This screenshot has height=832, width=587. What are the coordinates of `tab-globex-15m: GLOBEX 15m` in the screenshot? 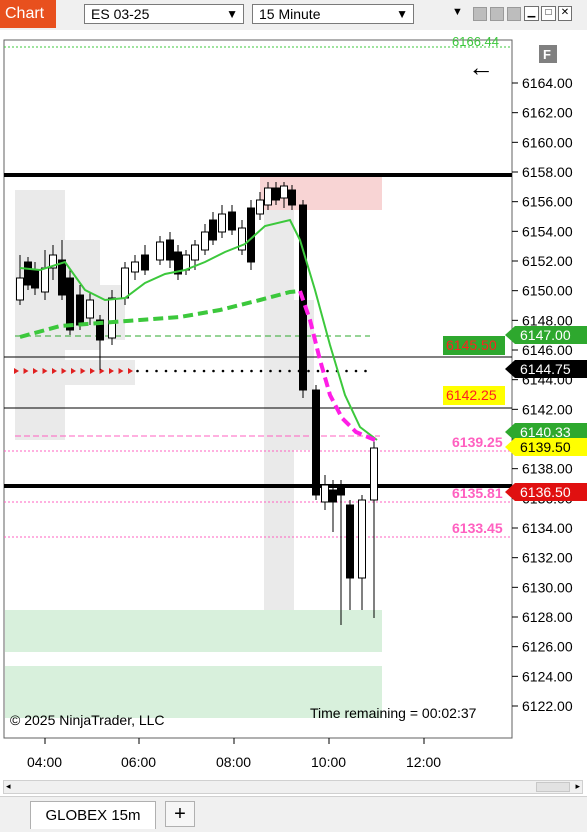 It's located at (93, 815).